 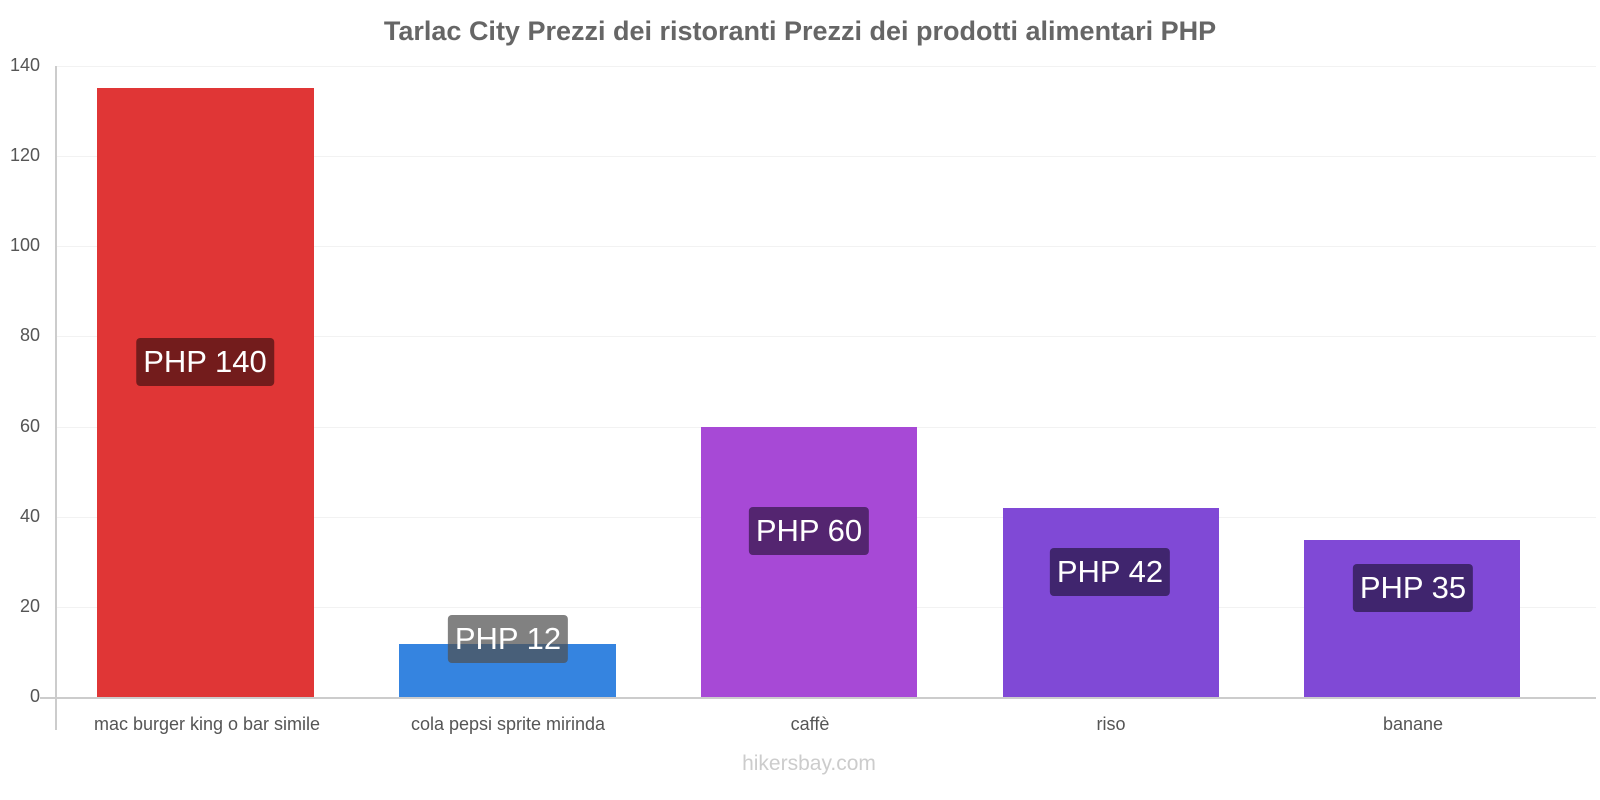 I want to click on y-tick: 140, so click(x=24, y=65).